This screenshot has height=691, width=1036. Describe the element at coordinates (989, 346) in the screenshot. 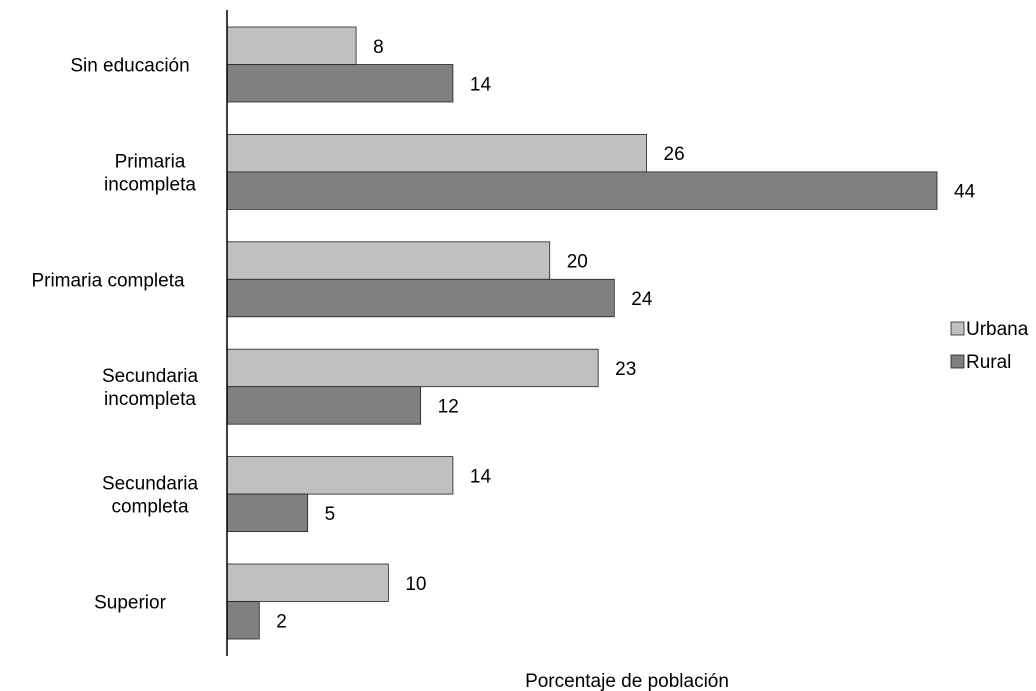

I see `legend: Urbana Rural` at that location.